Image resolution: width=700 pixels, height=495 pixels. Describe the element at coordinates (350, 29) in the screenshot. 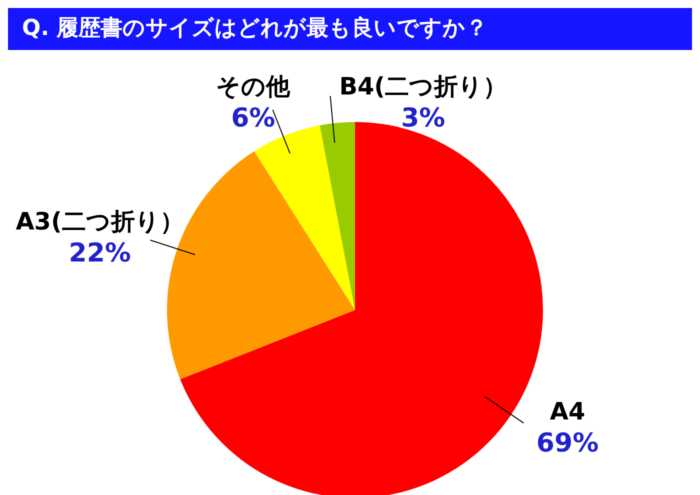

I see `chart-title: Q. 履歴書のサイズはどれが最も良いですか？` at that location.